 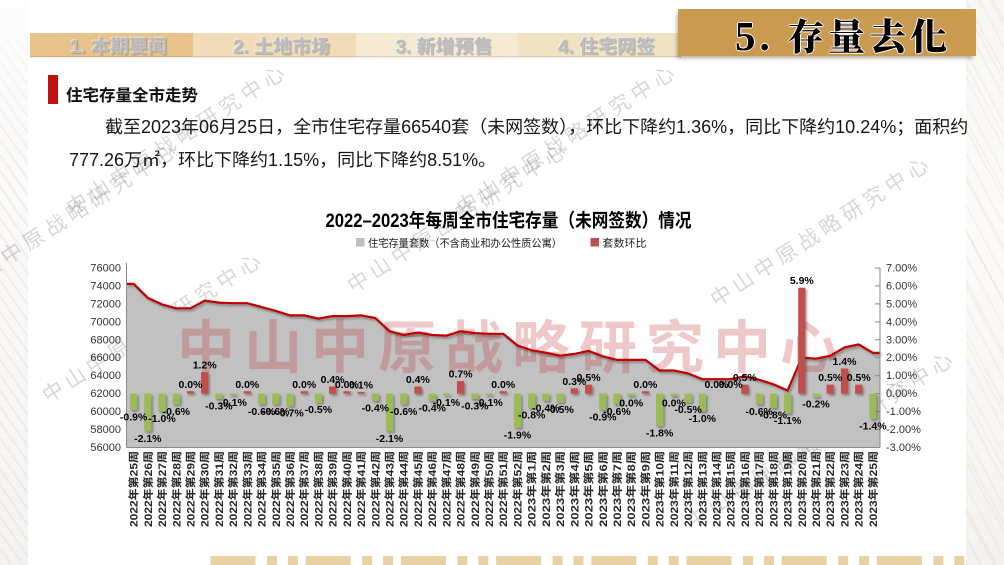 What do you see at coordinates (603, 489) in the screenshot?
I see `svg-text: 2023年第6周` at bounding box center [603, 489].